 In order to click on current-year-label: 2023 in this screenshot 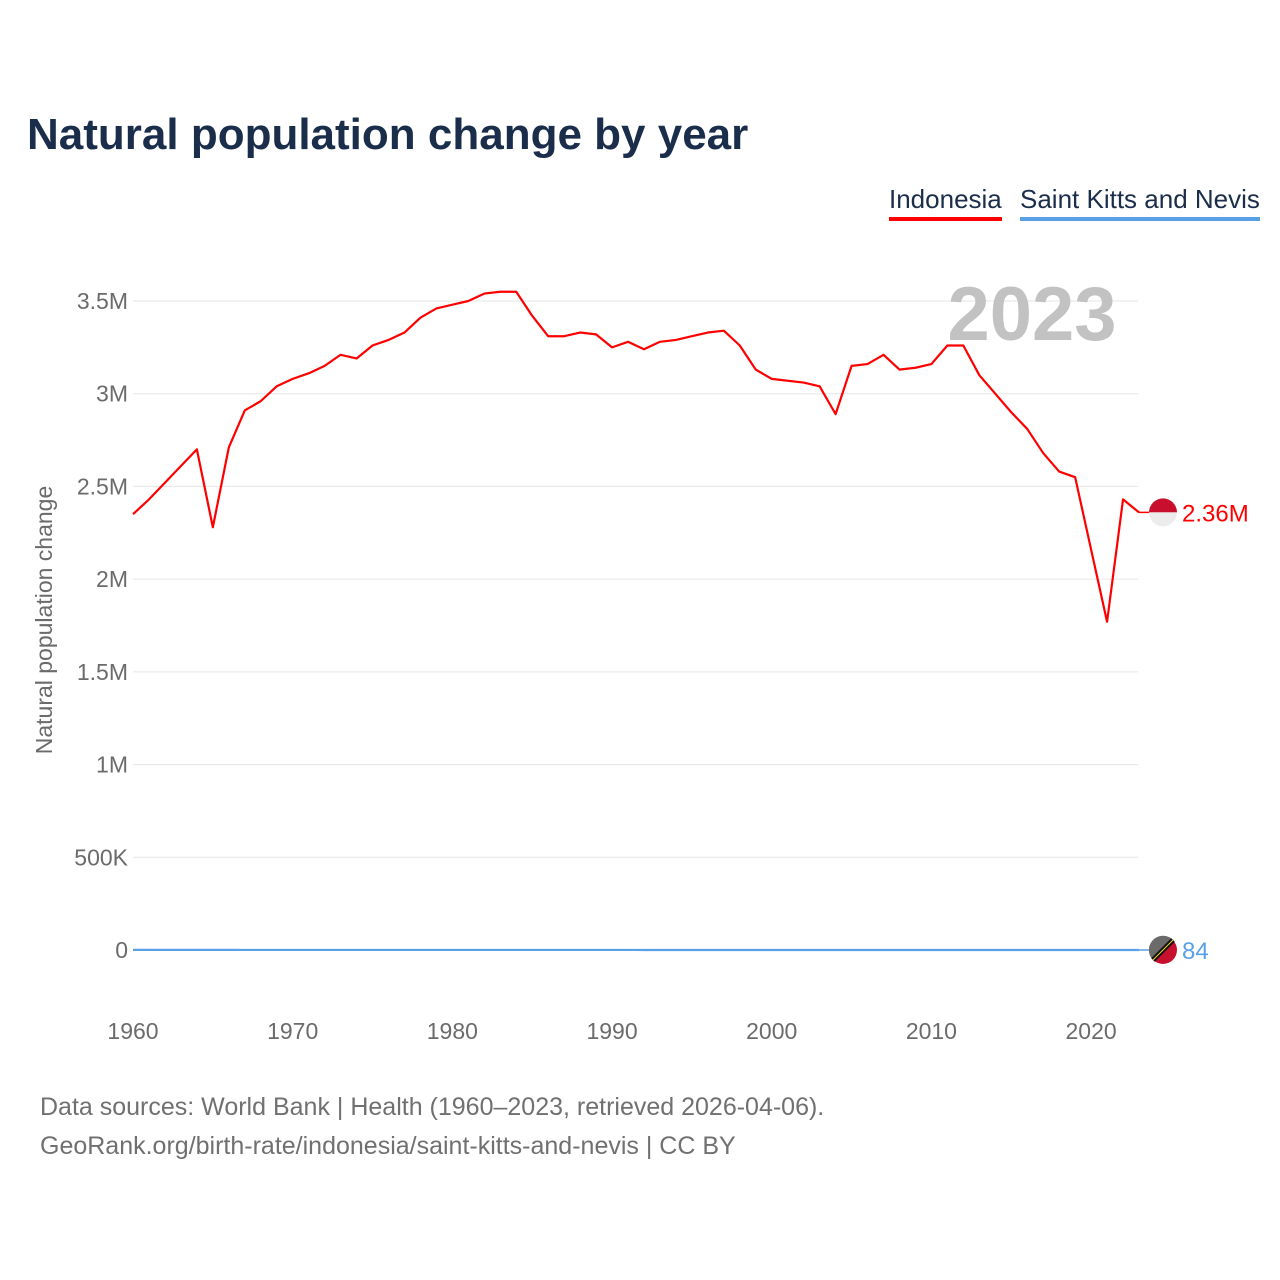, I will do `click(1031, 314)`.